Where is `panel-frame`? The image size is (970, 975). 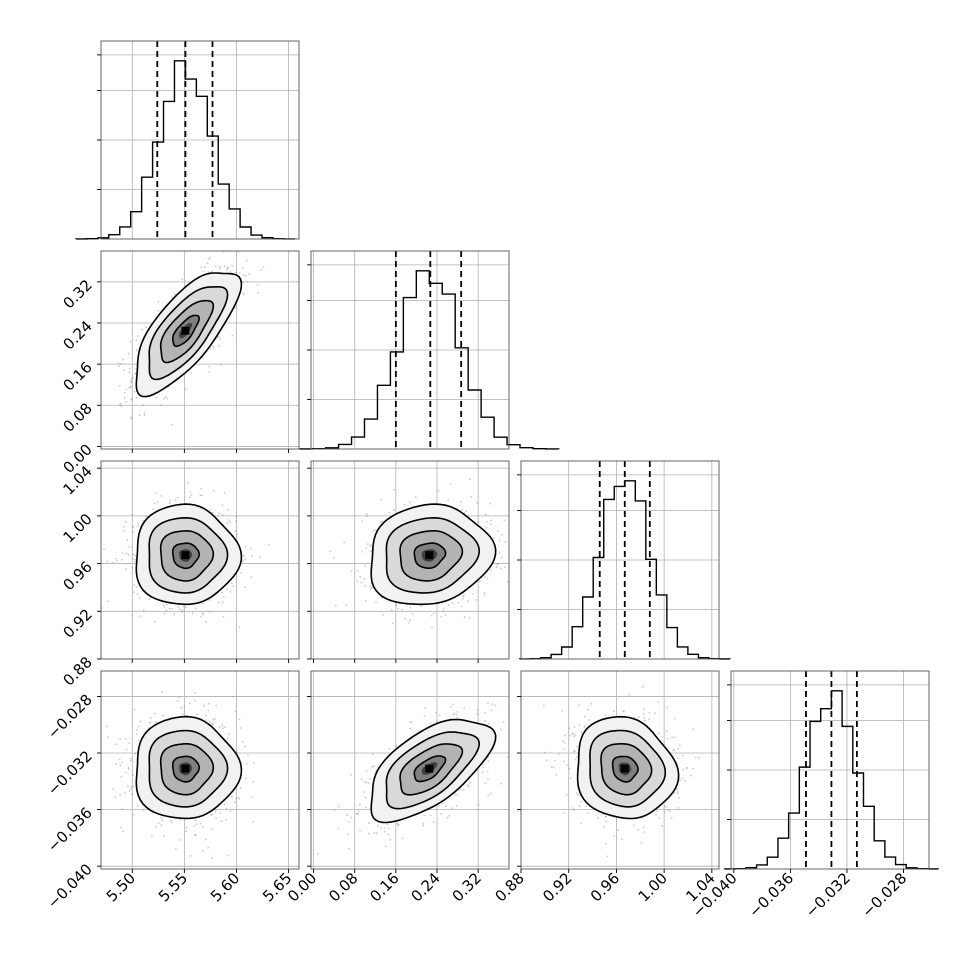 panel-frame is located at coordinates (410, 560).